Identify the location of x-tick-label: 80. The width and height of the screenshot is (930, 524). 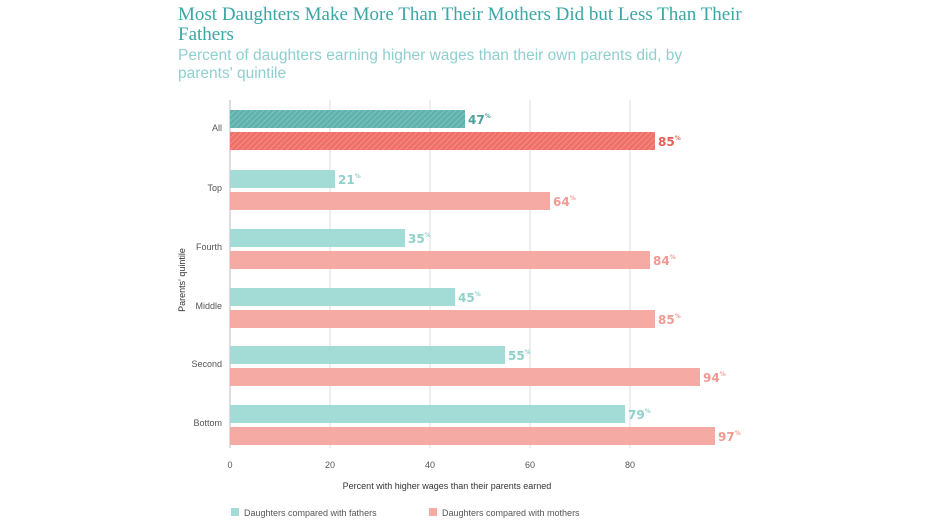
(630, 465).